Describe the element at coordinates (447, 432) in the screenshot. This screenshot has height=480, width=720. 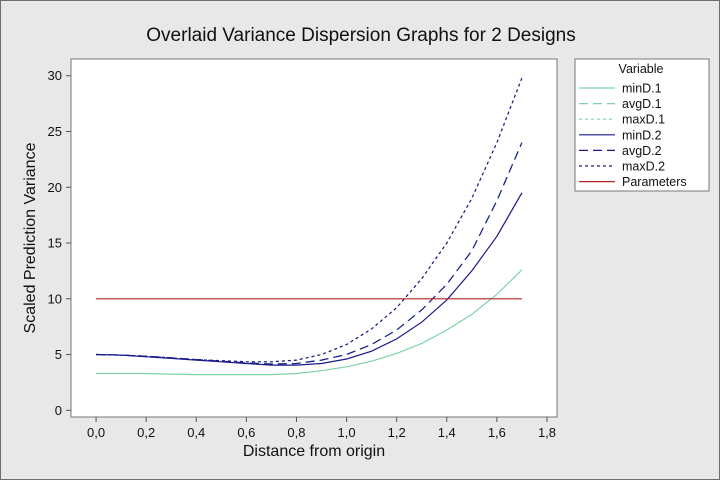
I see `x-tick-label: 1,4` at that location.